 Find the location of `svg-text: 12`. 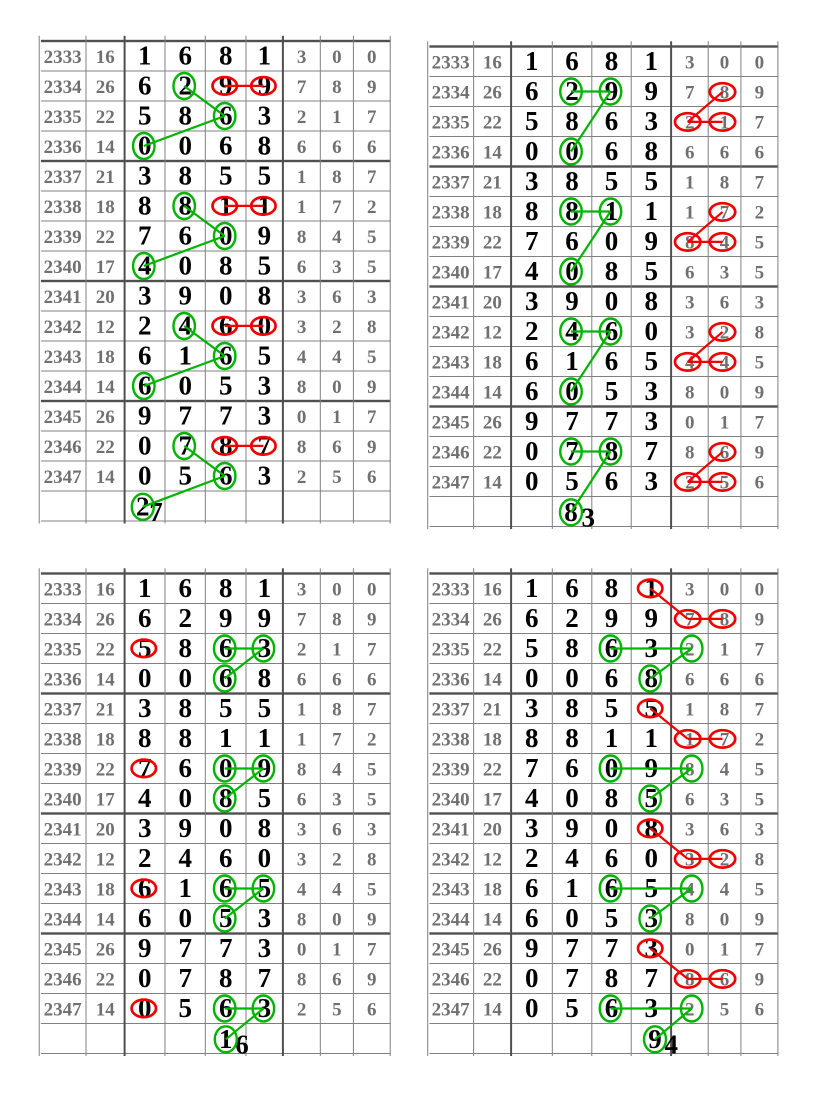

svg-text: 12 is located at coordinates (105, 327).